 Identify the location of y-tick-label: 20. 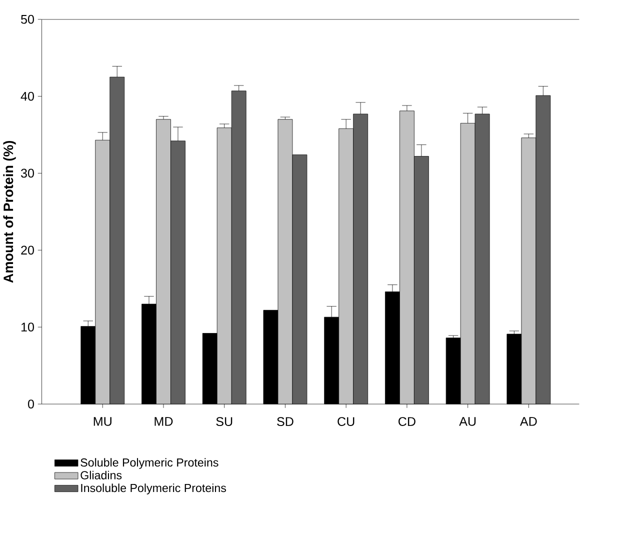
(27, 250).